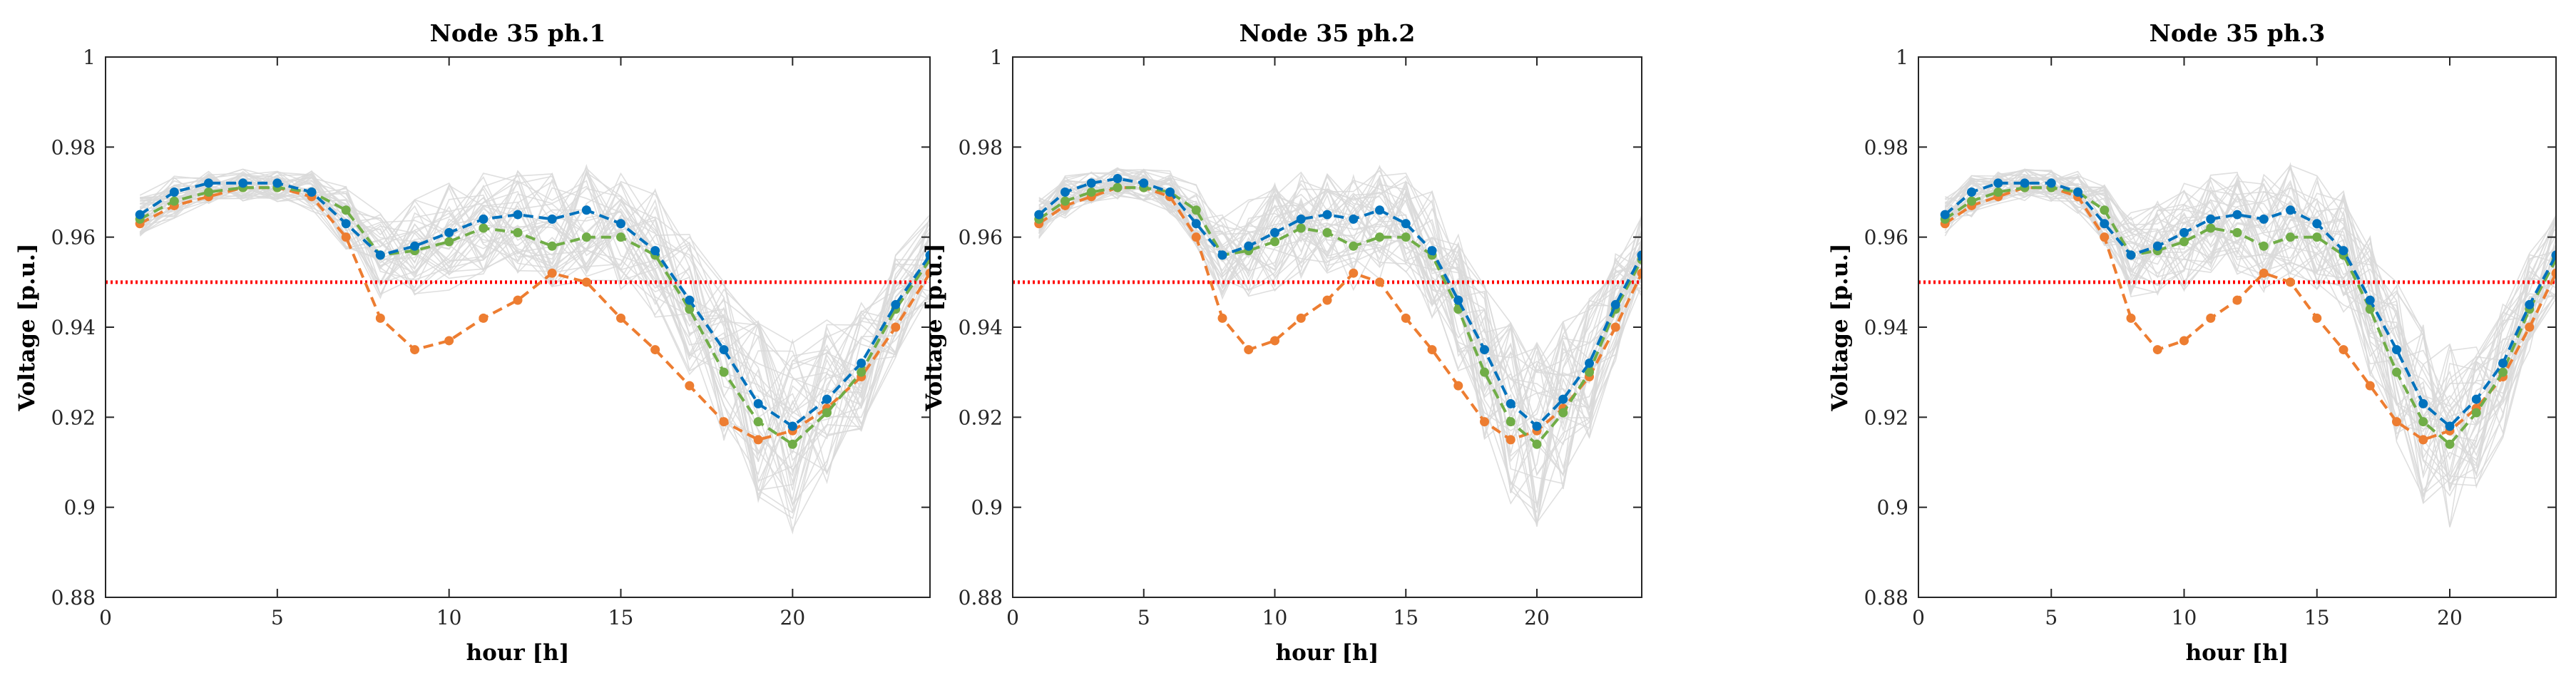 This screenshot has width=2576, height=690. Describe the element at coordinates (106, 617) in the screenshot. I see `x-tick-label: 0` at that location.